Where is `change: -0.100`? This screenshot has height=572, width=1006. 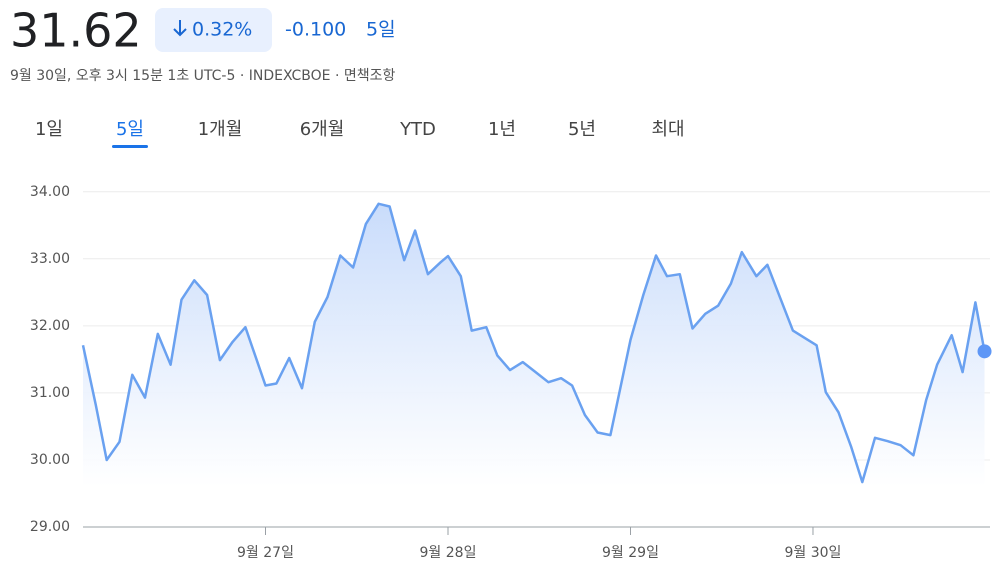 change: -0.100 is located at coordinates (315, 30).